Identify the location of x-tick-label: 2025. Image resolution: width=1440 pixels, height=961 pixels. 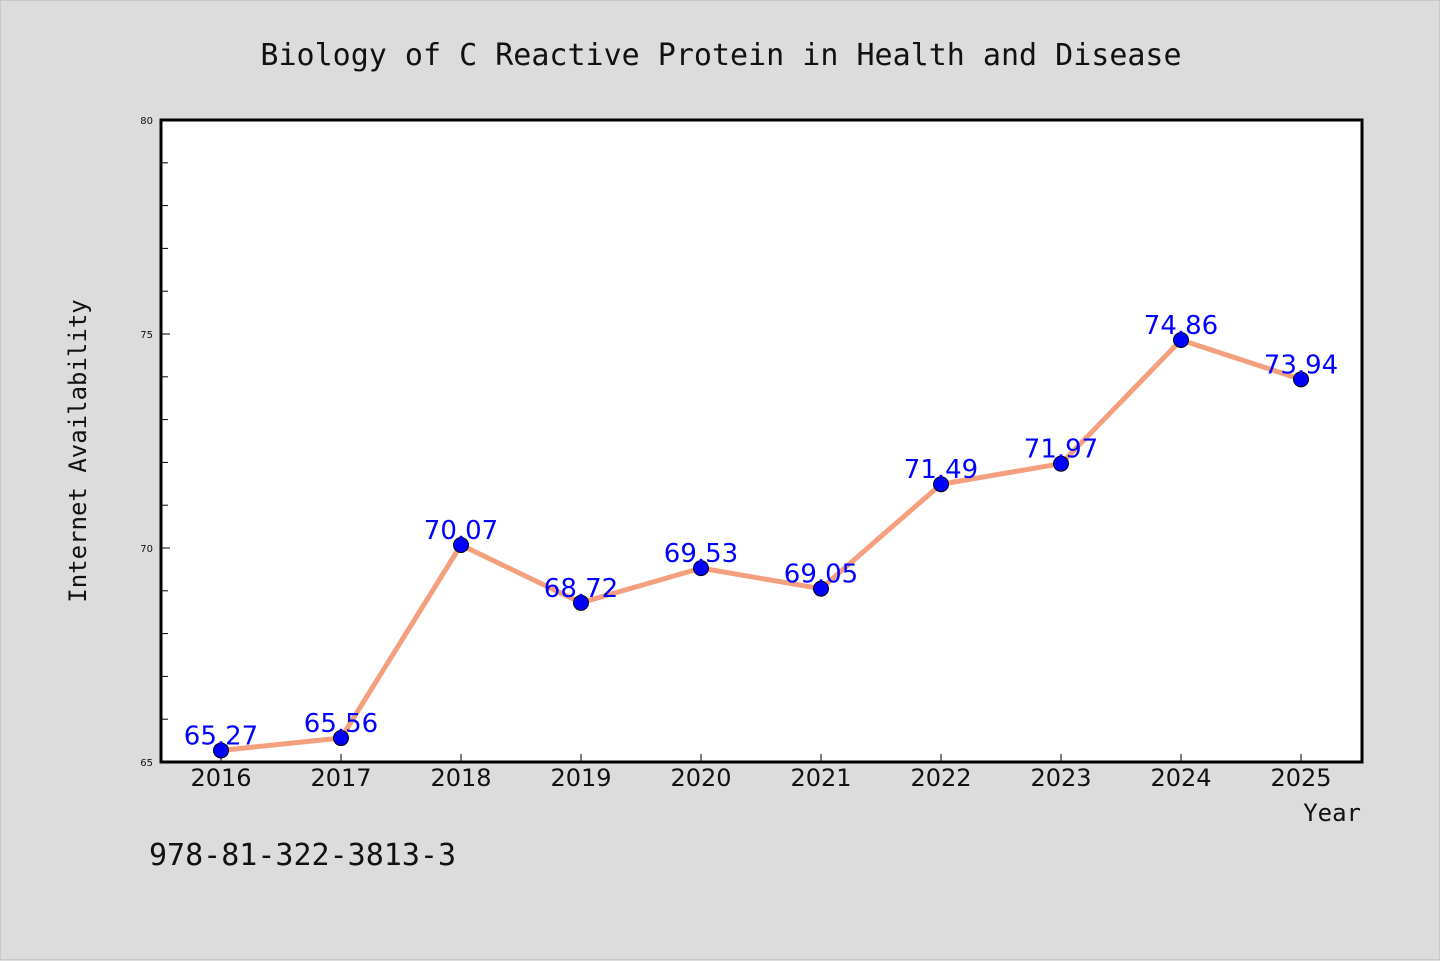
(1300, 778).